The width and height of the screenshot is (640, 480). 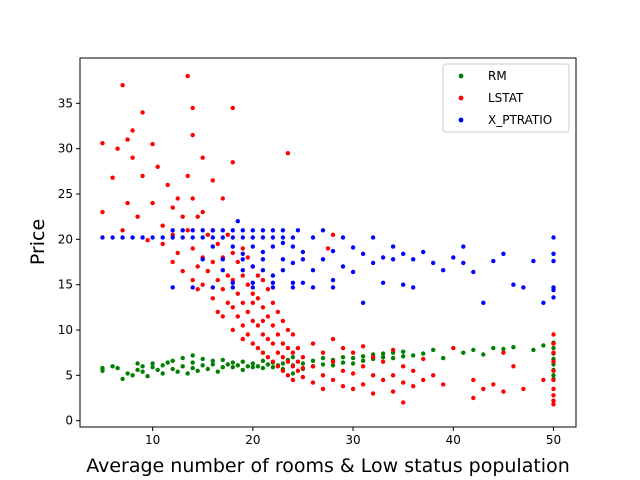 I want to click on legend-box, so click(x=506, y=98).